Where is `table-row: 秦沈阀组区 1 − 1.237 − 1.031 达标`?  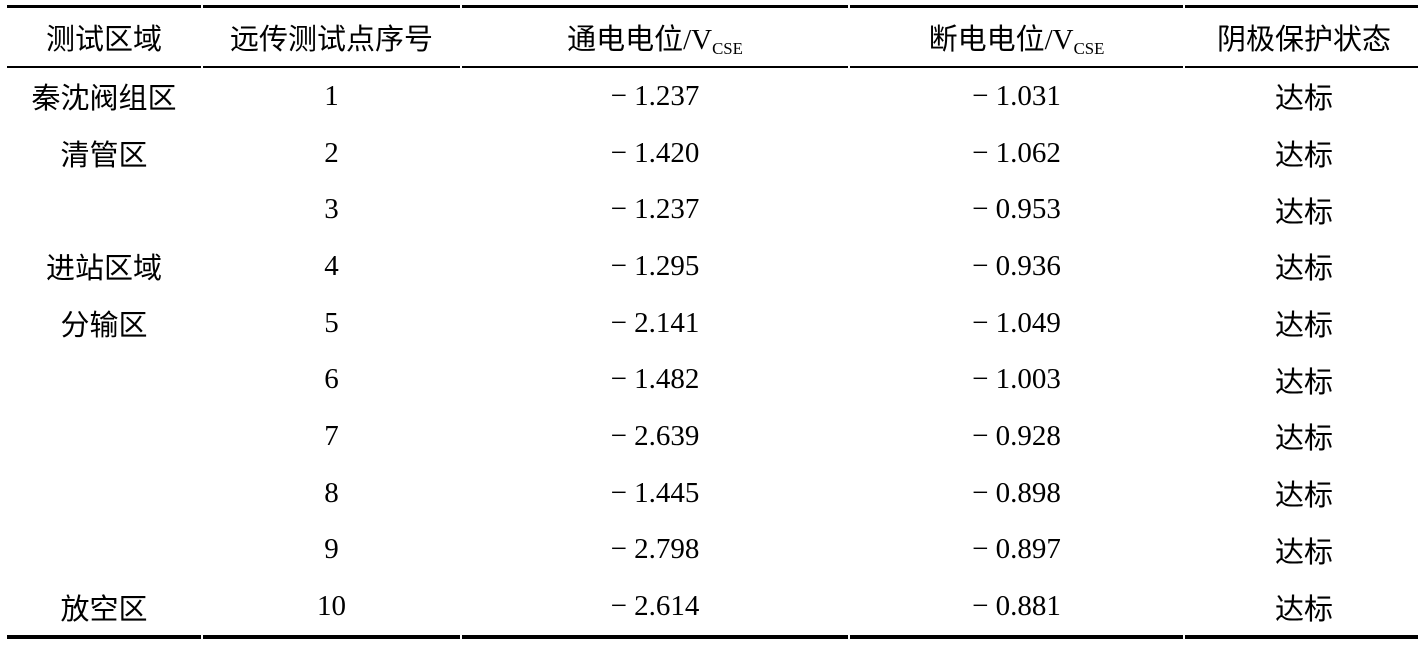 table-row: 秦沈阀组区 1 − 1.237 − 1.031 达标 is located at coordinates (712, 96).